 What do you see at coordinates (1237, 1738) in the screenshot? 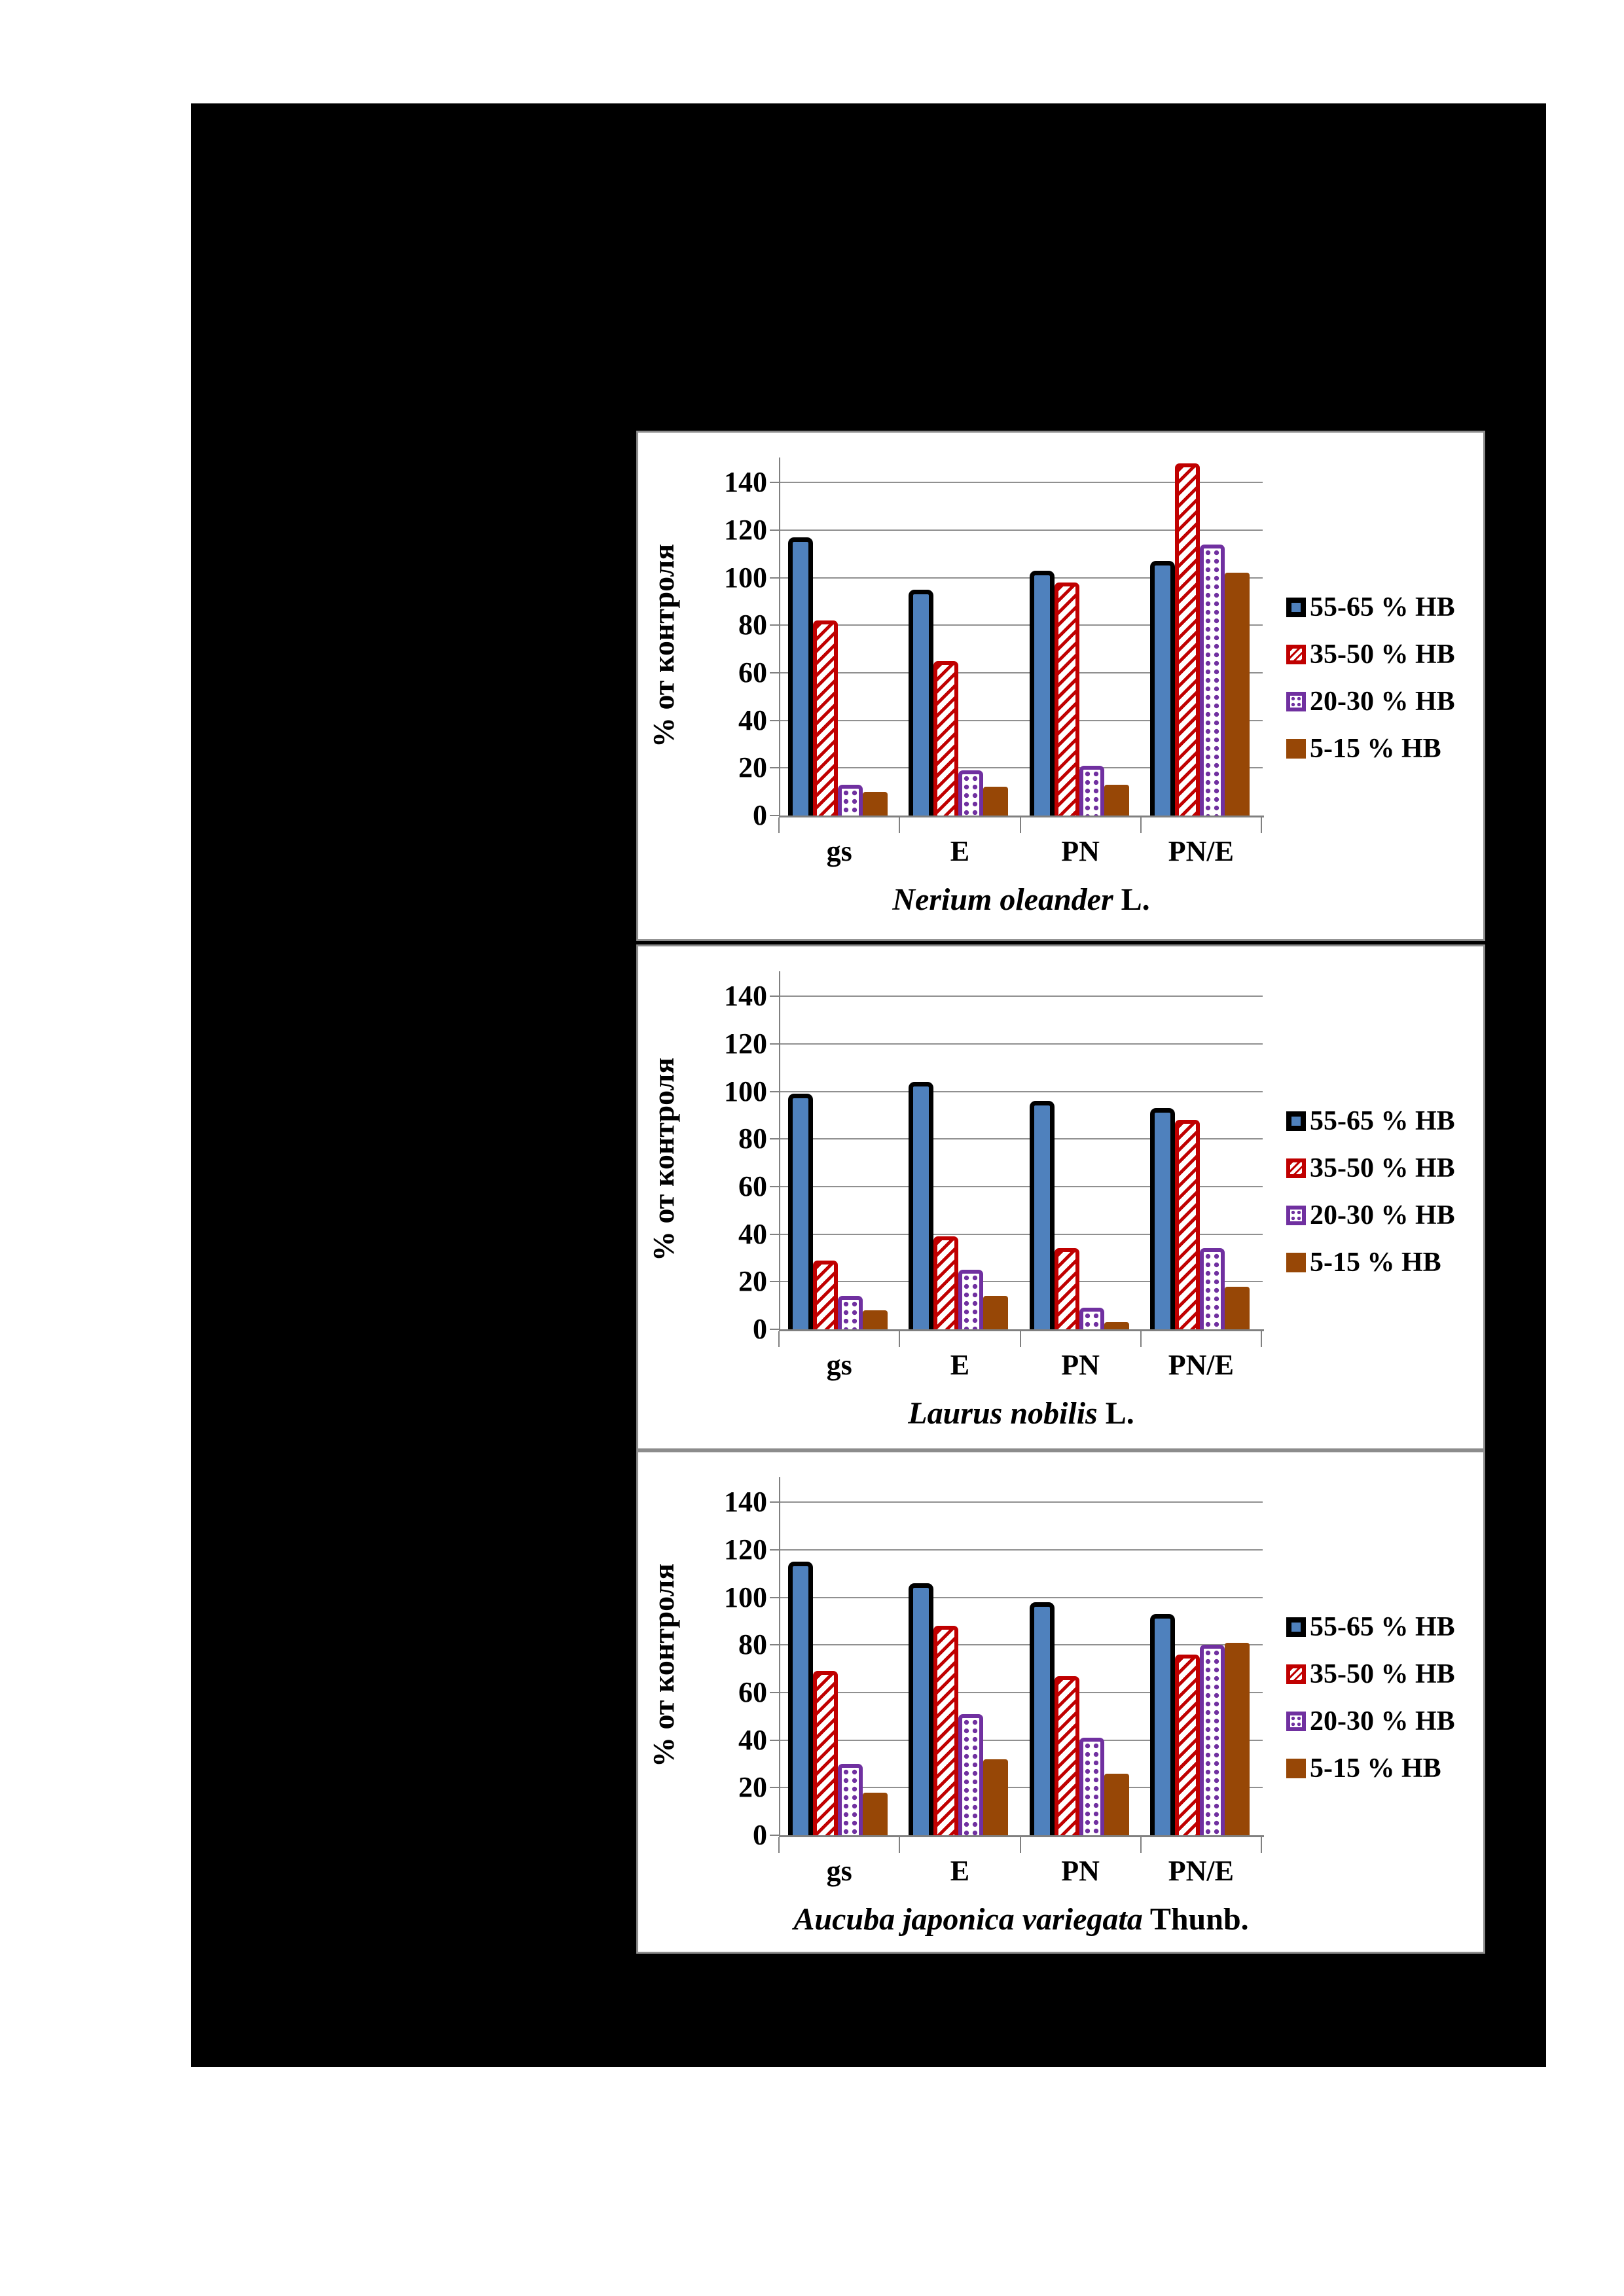
I see `bar-series4-PN/E` at bounding box center [1237, 1738].